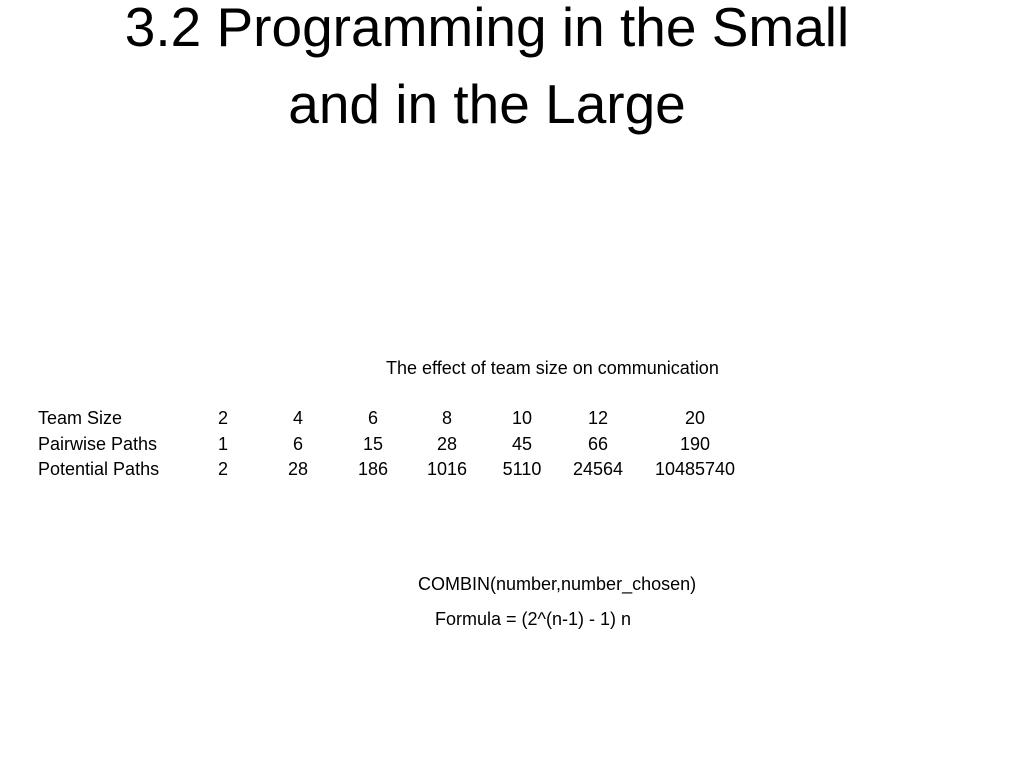  I want to click on row-label: Team Size, so click(80, 418).